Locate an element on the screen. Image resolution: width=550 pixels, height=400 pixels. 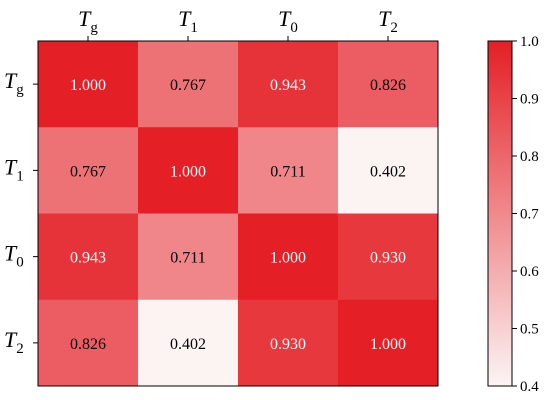
colorbar-tick-label: 1.0 is located at coordinates (529, 42).